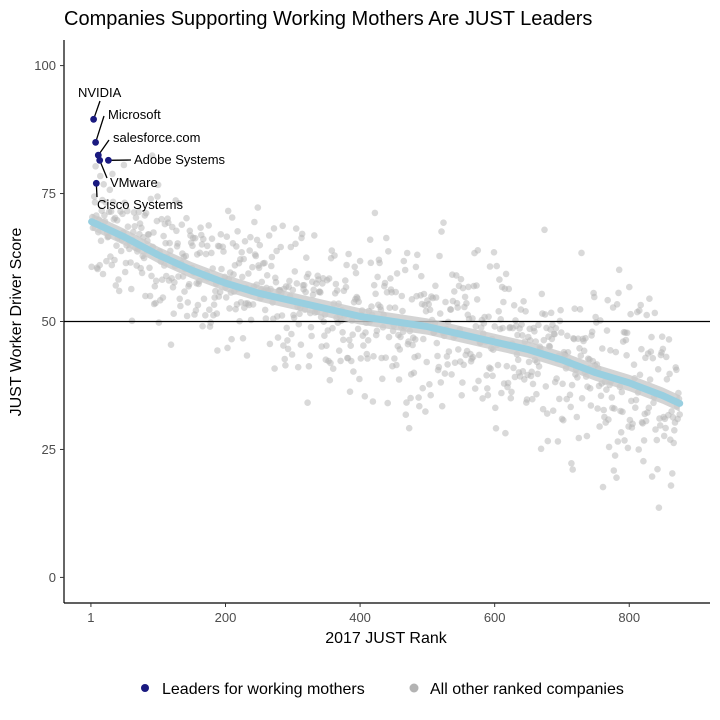 The height and width of the screenshot is (720, 720). I want to click on legend-swatch-leaders, so click(145, 688).